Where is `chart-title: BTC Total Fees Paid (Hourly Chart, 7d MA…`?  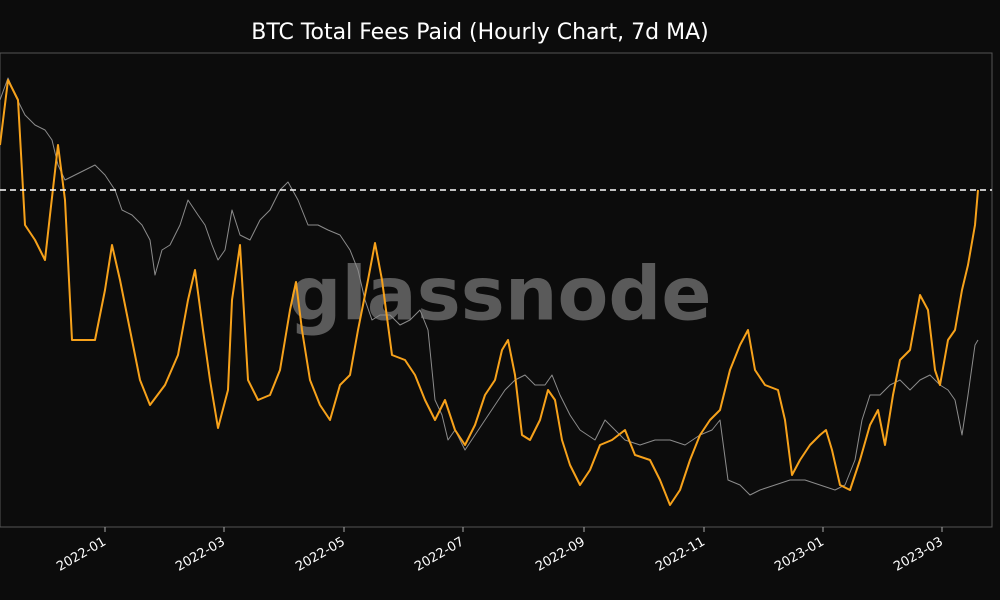 chart-title: BTC Total Fees Paid (Hourly Chart, 7d MA… is located at coordinates (480, 32).